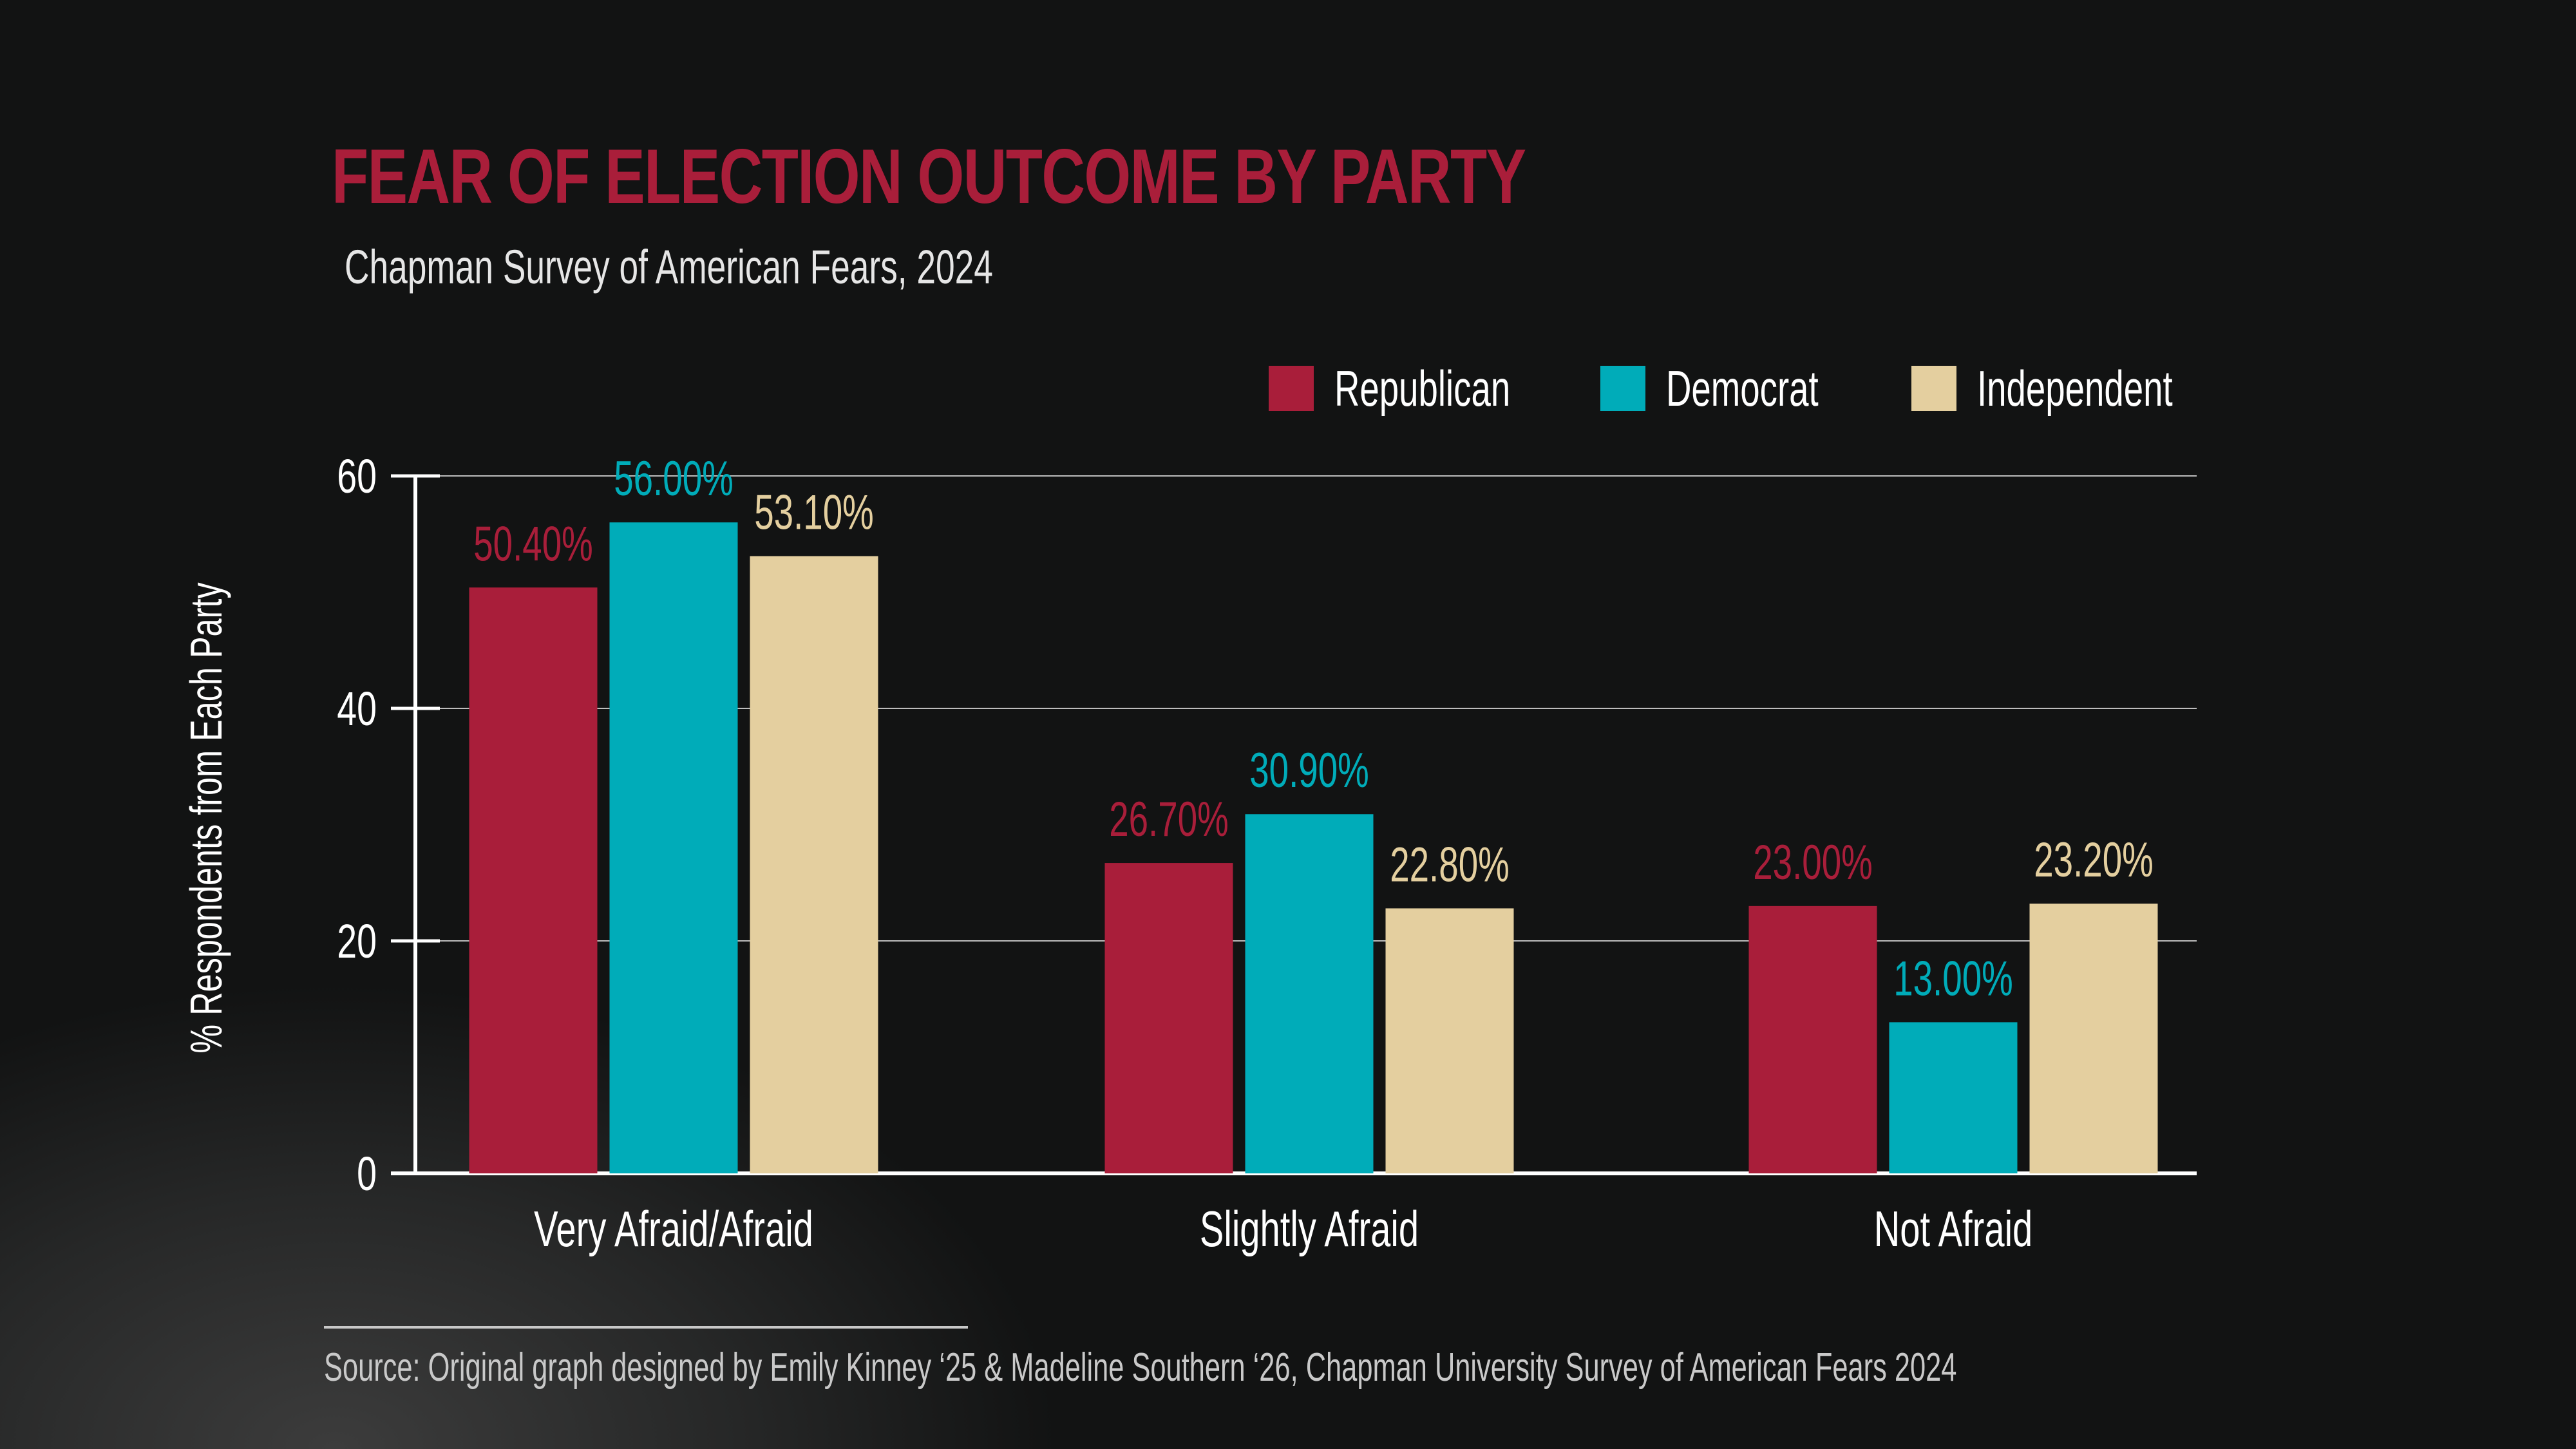  Describe the element at coordinates (1309, 1229) in the screenshot. I see `x-tick-label: Slightly Afraid` at that location.